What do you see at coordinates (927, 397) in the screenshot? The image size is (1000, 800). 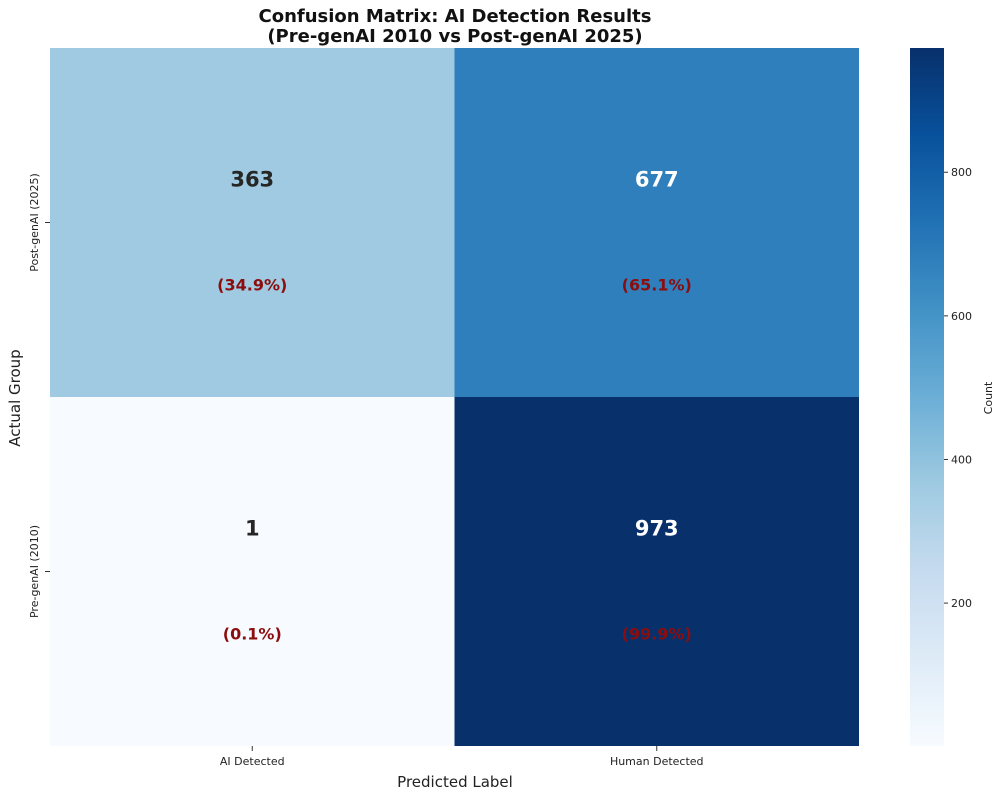 I see `colorbar` at bounding box center [927, 397].